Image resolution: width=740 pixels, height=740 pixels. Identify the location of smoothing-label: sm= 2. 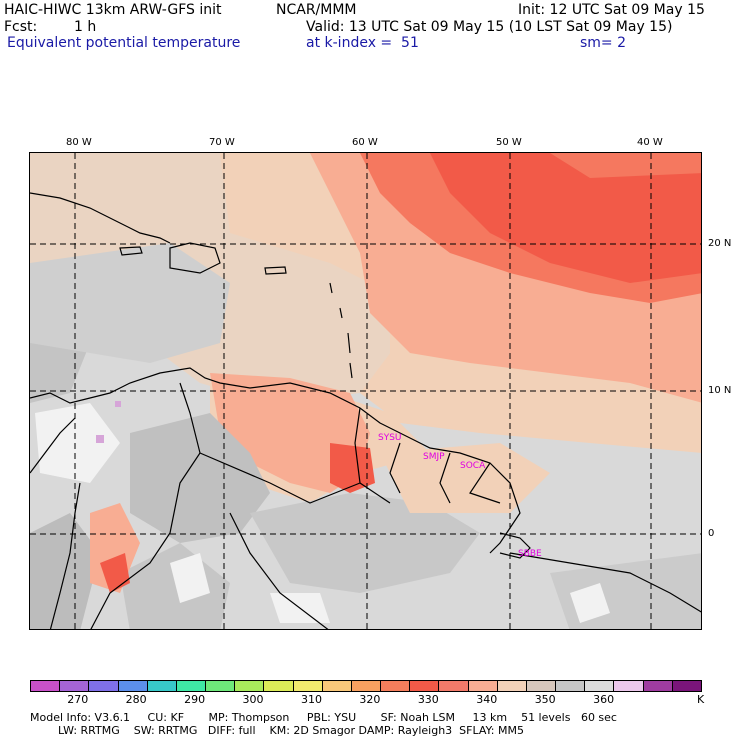
(603, 43).